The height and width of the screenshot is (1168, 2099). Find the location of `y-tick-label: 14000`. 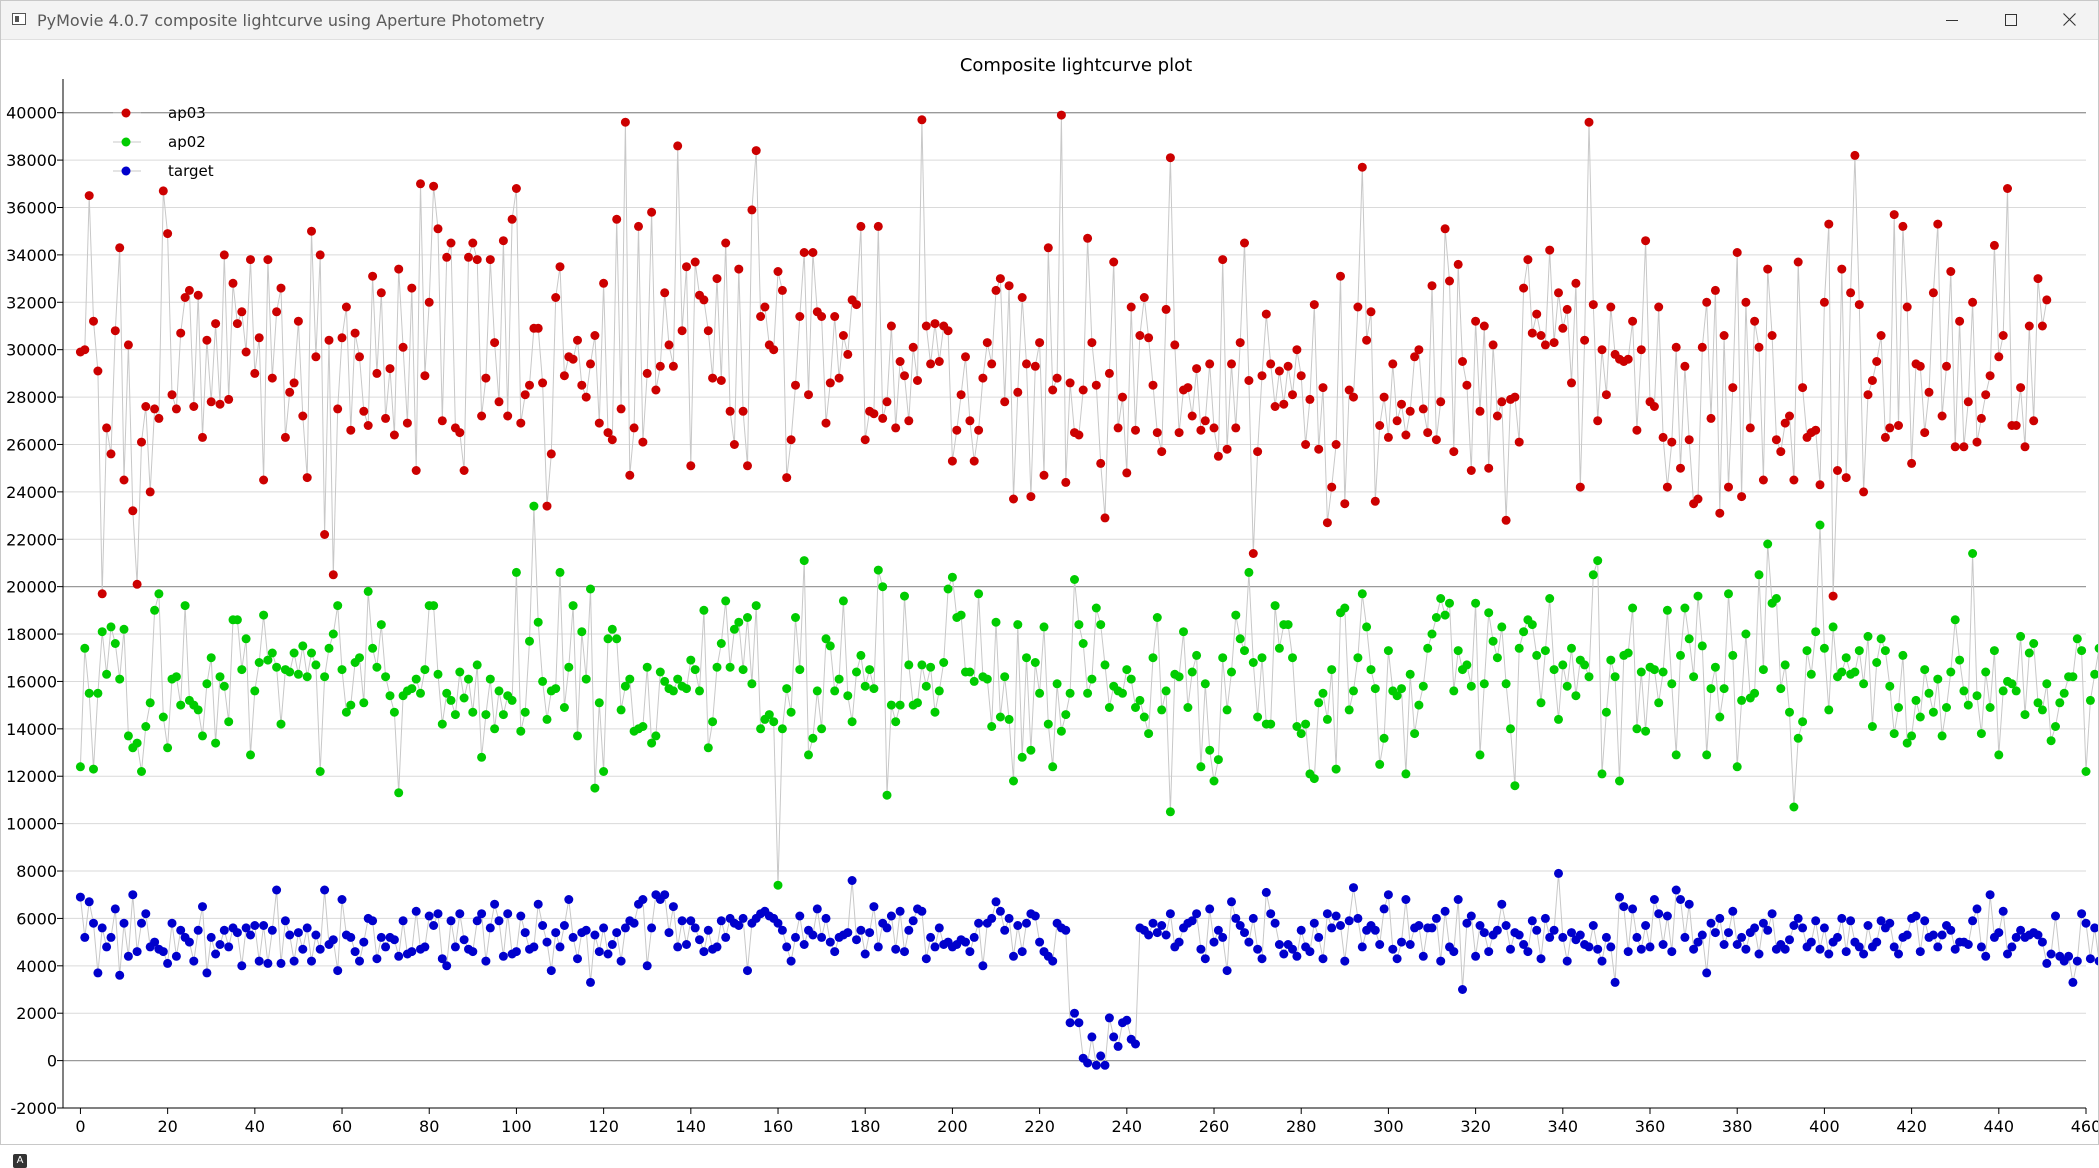

y-tick-label: 14000 is located at coordinates (31, 729).